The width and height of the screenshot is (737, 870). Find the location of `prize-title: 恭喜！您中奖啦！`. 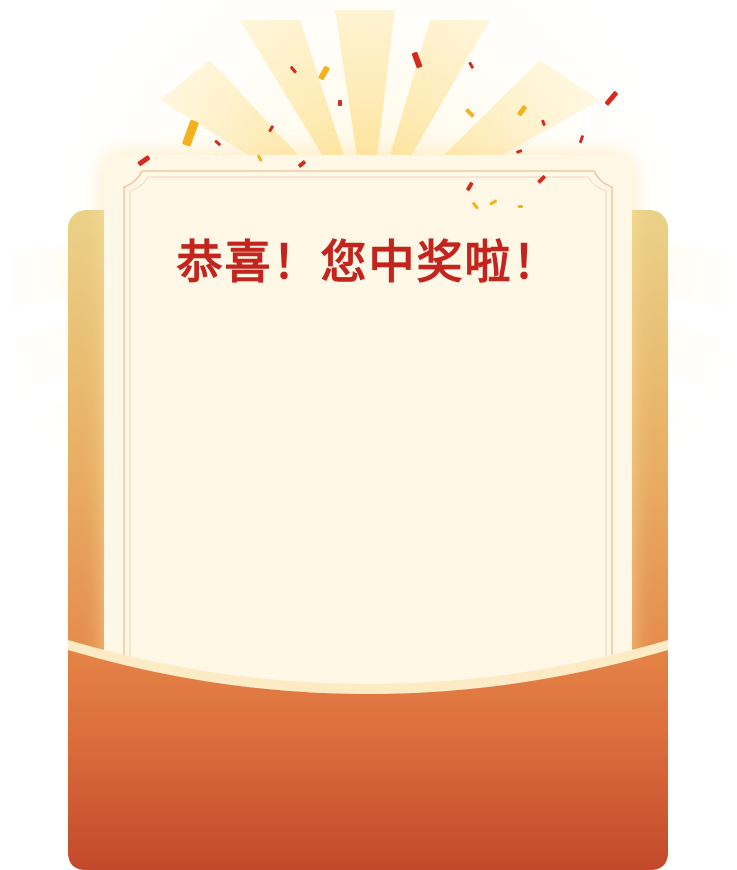

prize-title: 恭喜！您中奖啦！ is located at coordinates (368, 262).